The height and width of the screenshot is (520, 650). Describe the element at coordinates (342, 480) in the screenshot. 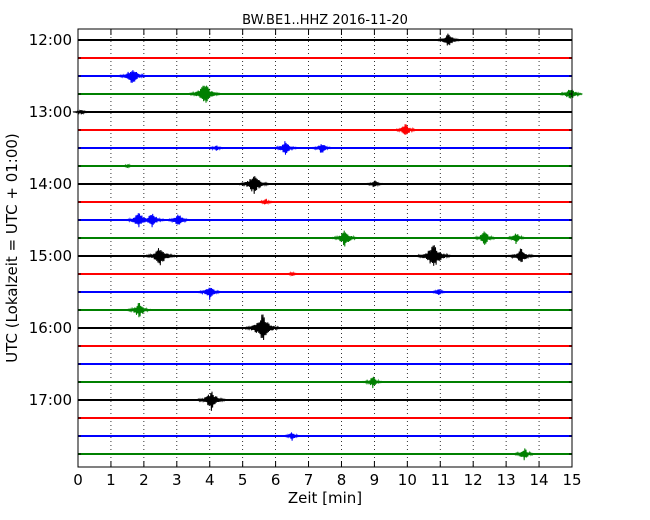

I see `x-tick-label: 8` at that location.